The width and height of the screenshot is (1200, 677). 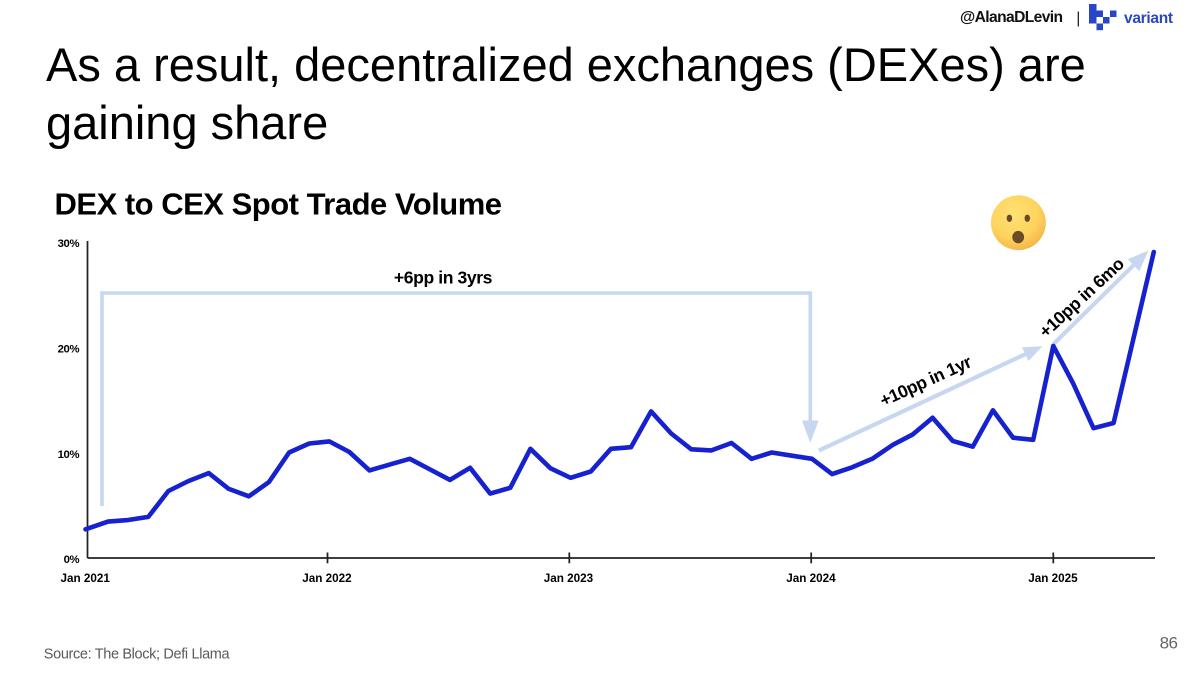 I want to click on svg-text: Jan 2021, so click(x=86, y=578).